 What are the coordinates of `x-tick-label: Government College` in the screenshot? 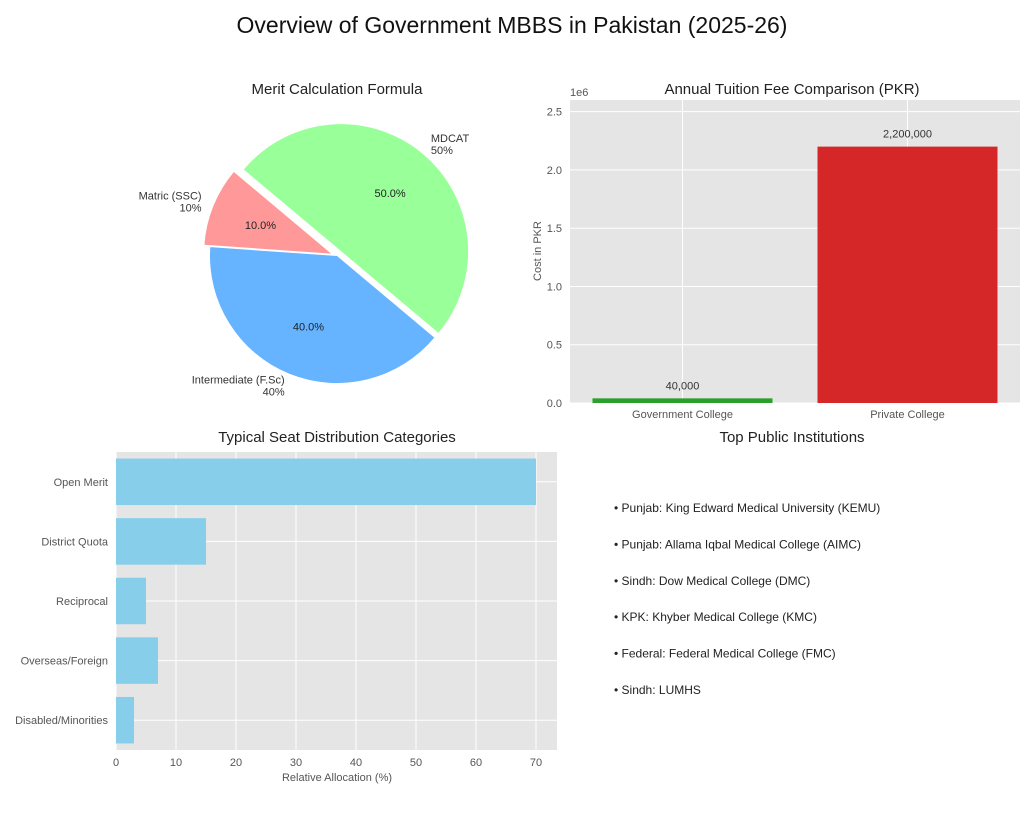 It's located at (682, 415).